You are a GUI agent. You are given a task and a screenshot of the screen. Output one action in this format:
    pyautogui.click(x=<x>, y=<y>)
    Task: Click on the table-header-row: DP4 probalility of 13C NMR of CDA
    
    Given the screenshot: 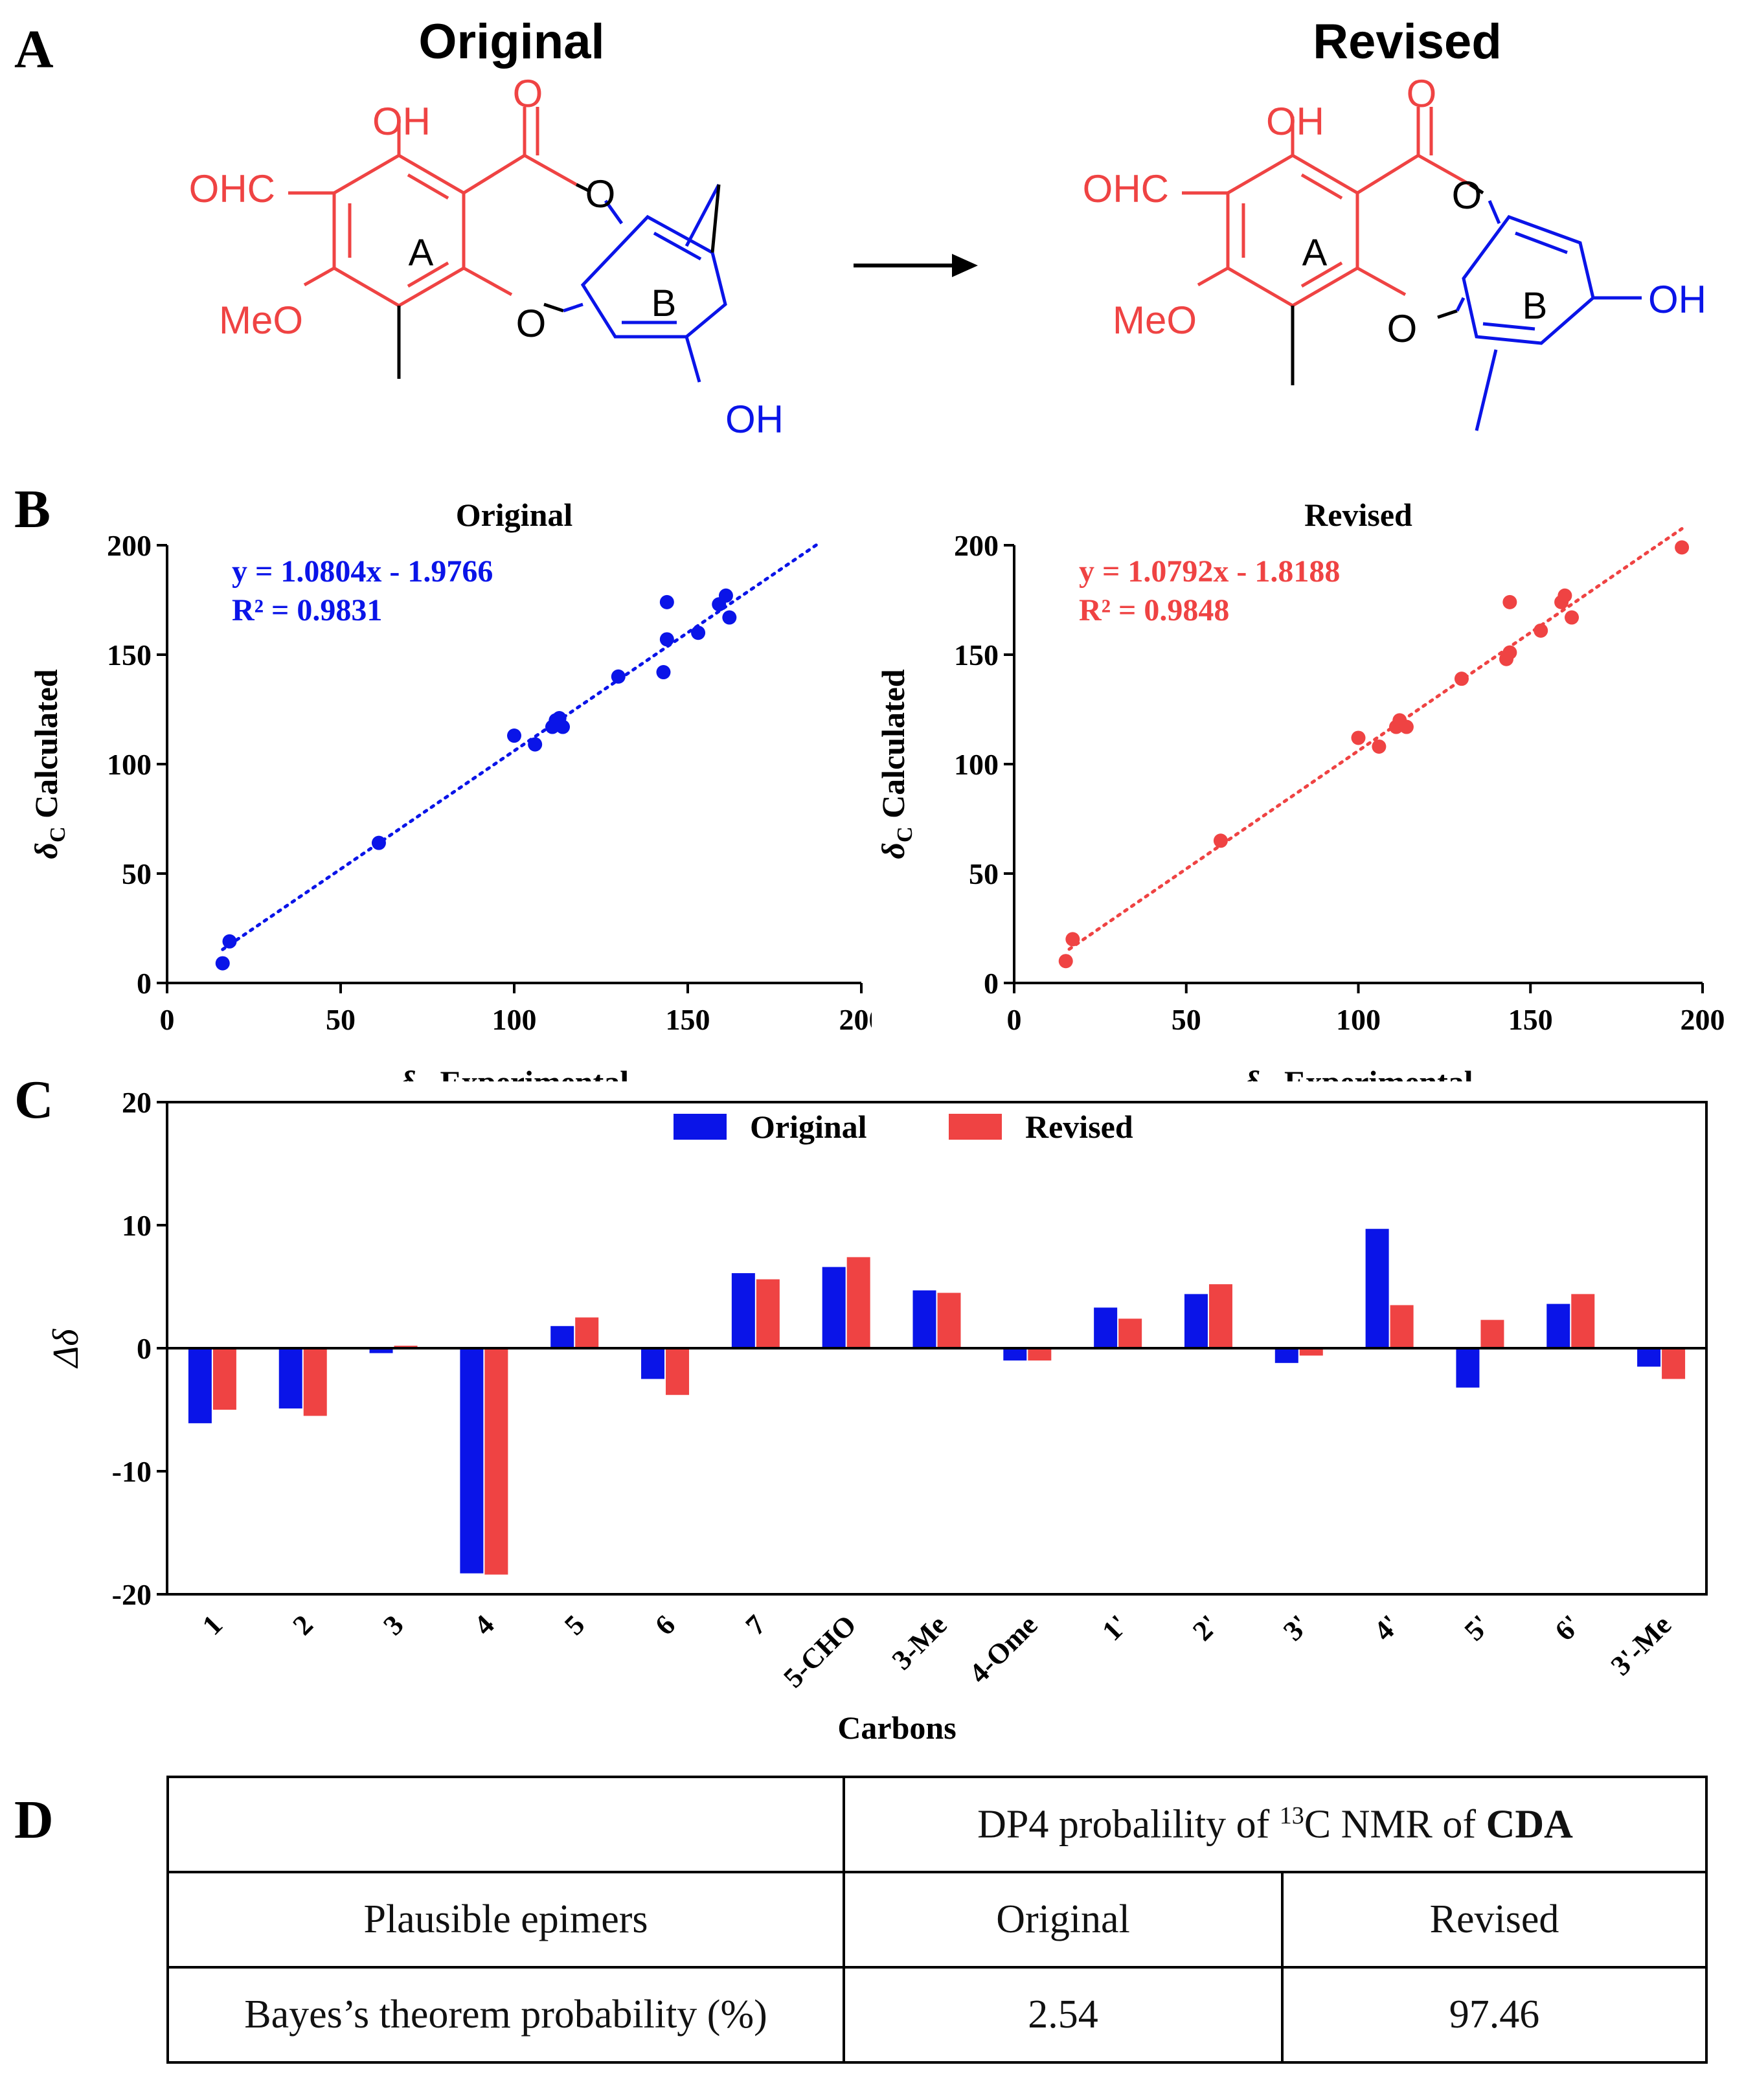 What is the action you would take?
    pyautogui.click(x=937, y=1825)
    